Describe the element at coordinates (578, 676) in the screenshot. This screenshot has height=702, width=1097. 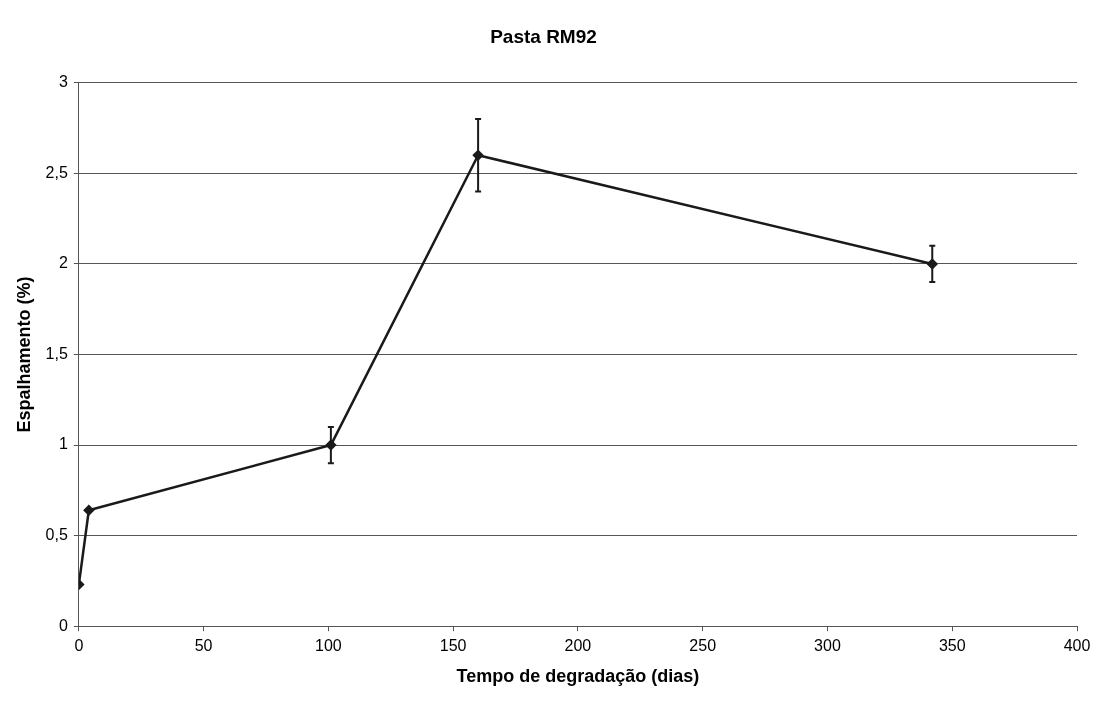
I see `x-axis-title: Tempo de degradação (dias)` at that location.